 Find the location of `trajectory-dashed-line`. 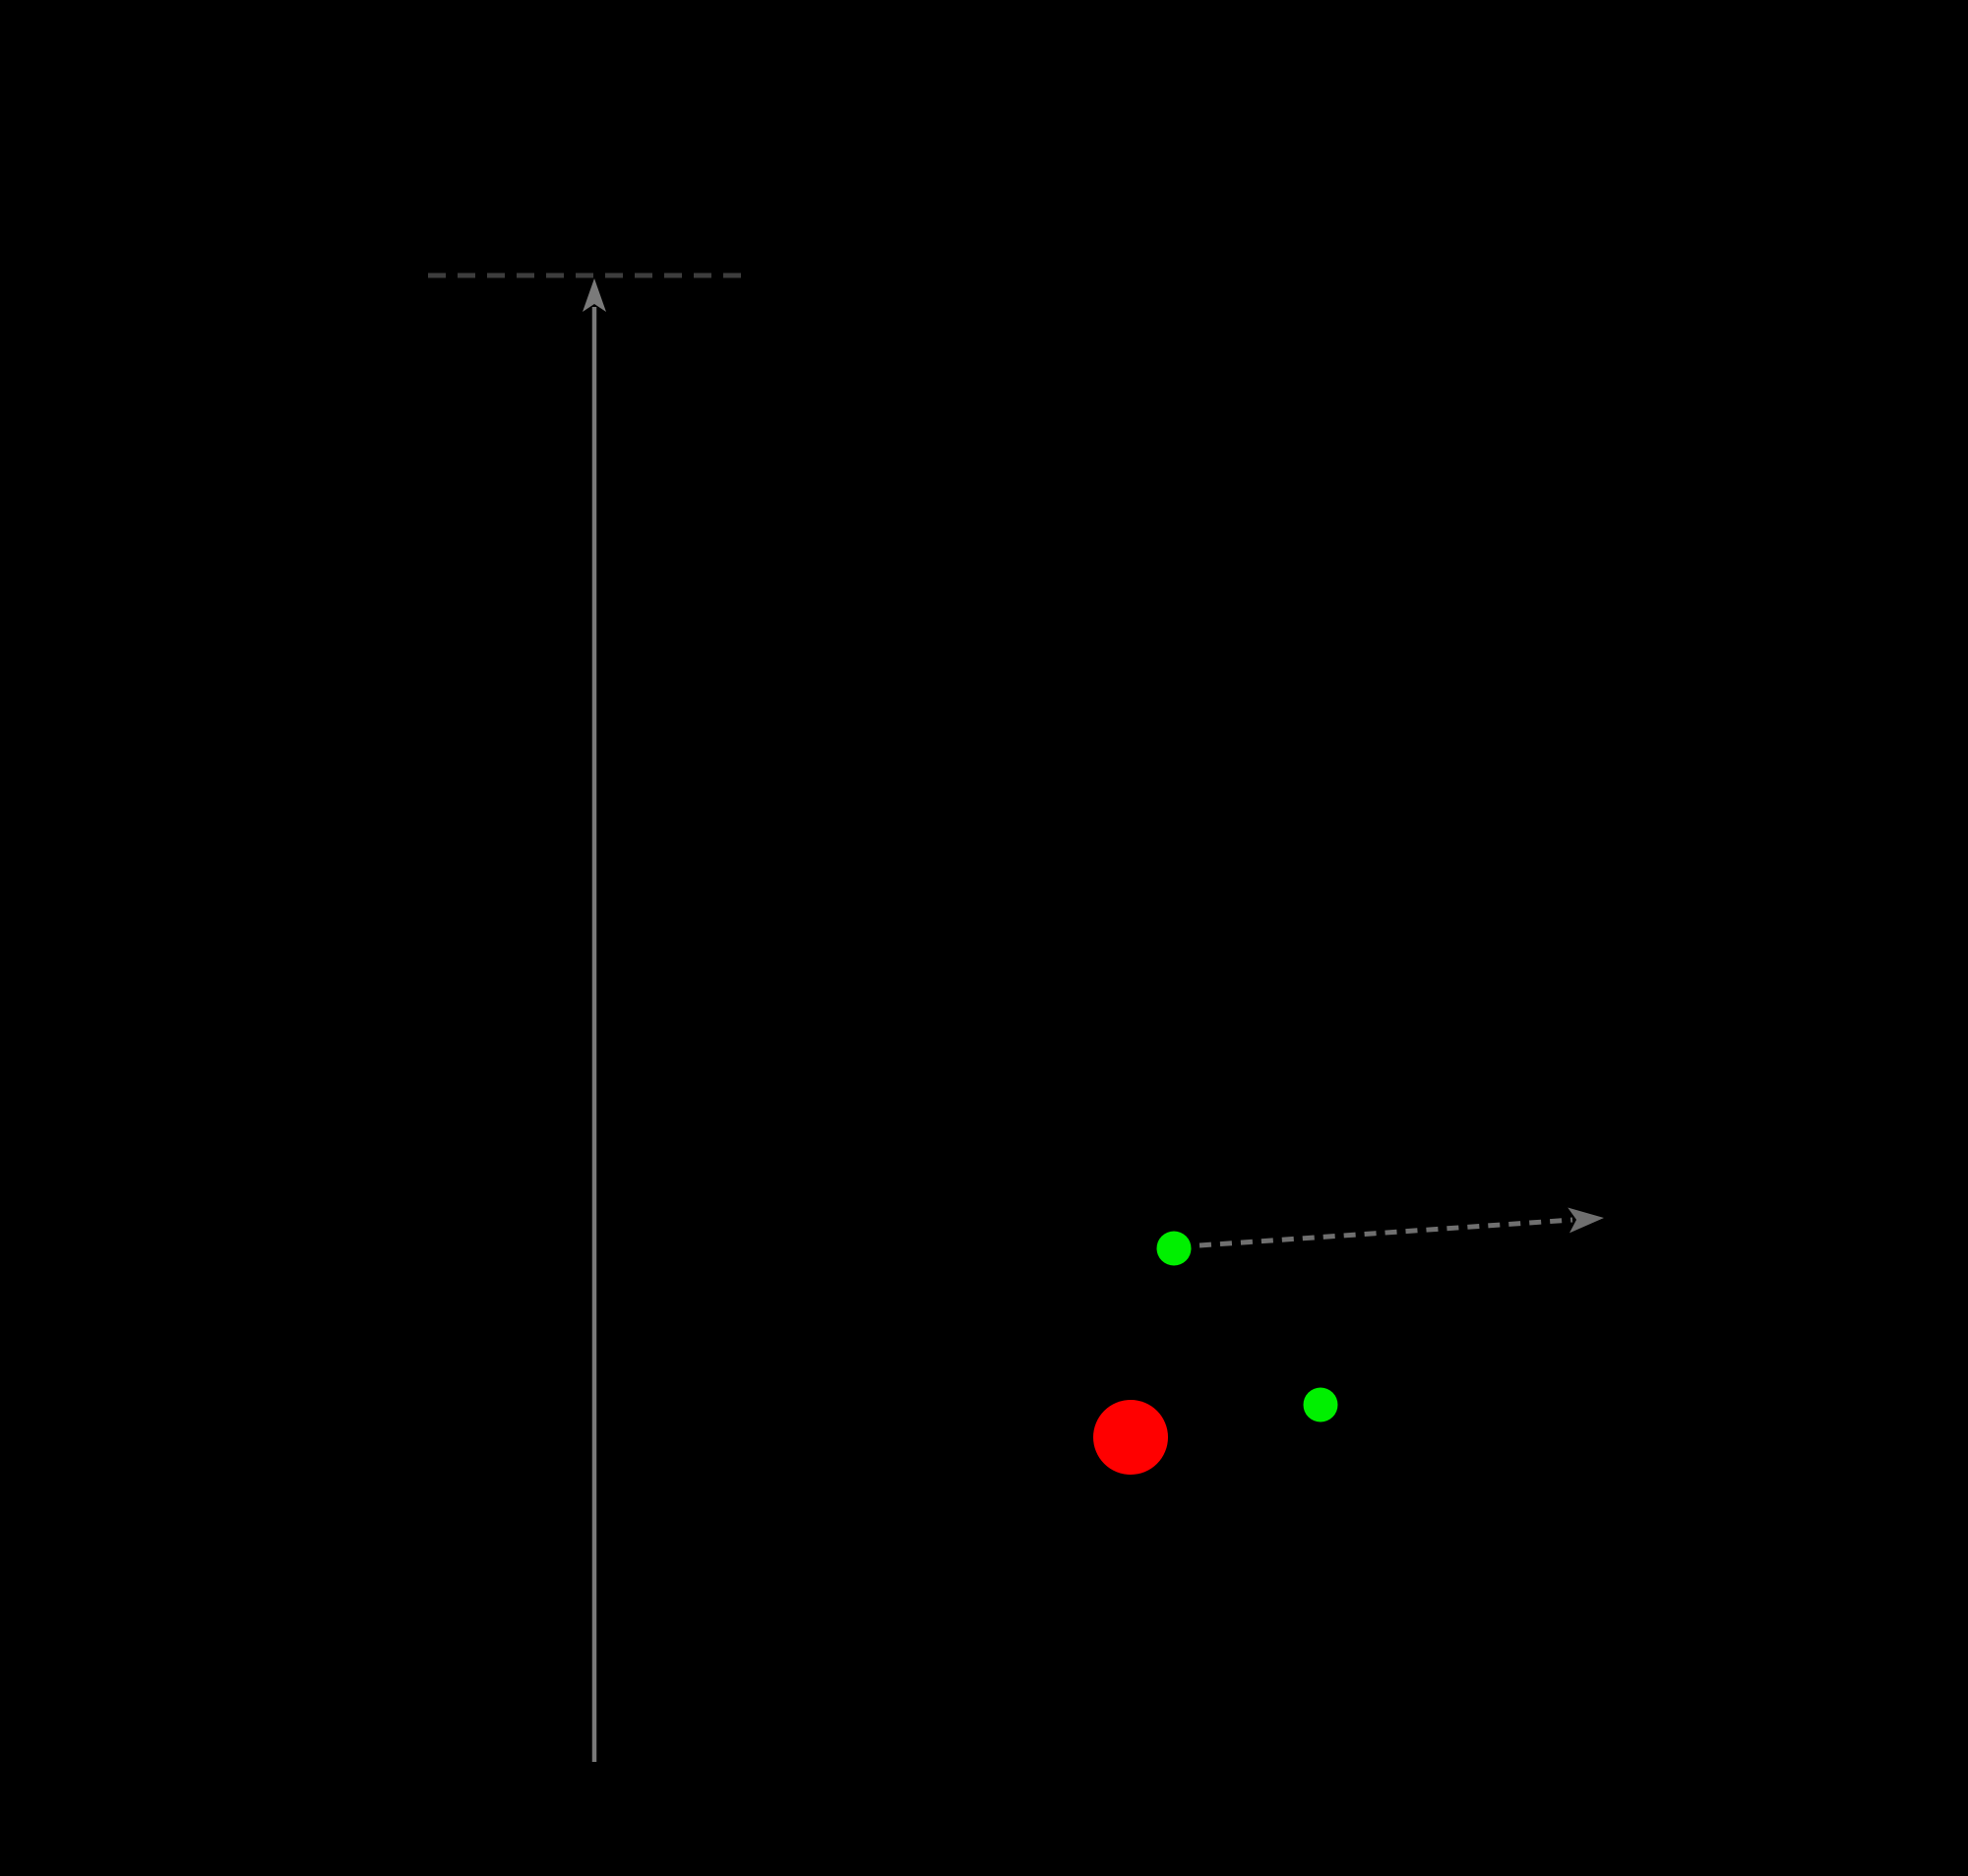

trajectory-dashed-line is located at coordinates (1386, 1232).